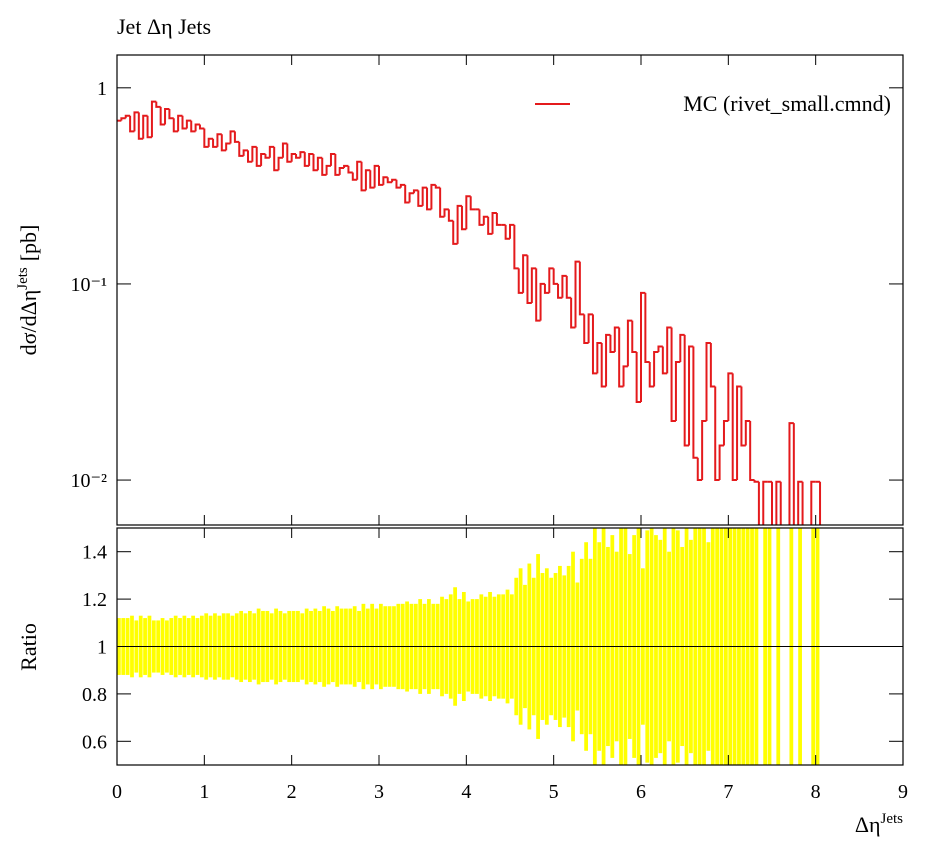 The width and height of the screenshot is (933, 844). Describe the element at coordinates (28, 323) in the screenshot. I see `y-label-main: dσ/dΔη` at that location.